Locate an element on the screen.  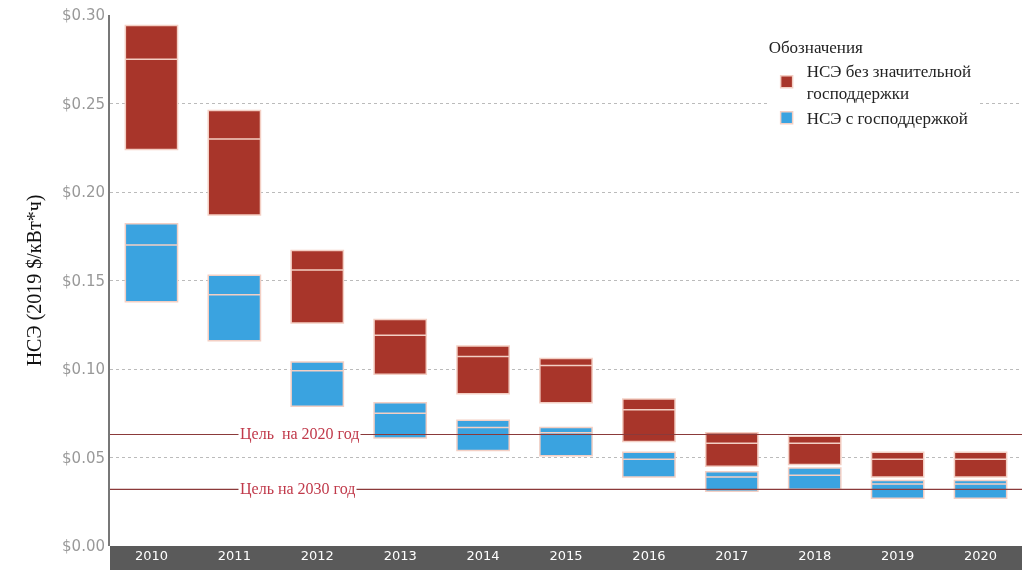
x-tick-label: 2014 is located at coordinates (483, 555).